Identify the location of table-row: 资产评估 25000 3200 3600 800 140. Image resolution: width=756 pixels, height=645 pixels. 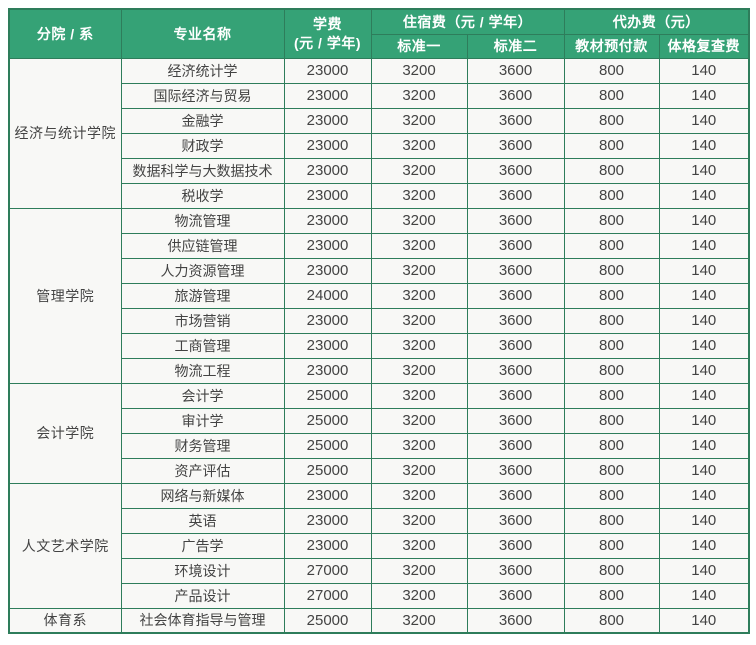
(379, 470).